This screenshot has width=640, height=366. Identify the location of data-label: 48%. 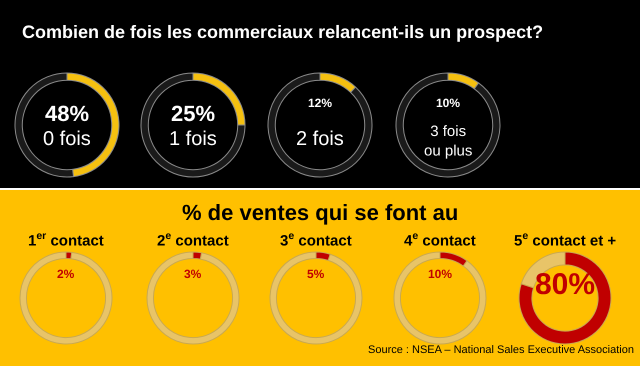
(67, 113).